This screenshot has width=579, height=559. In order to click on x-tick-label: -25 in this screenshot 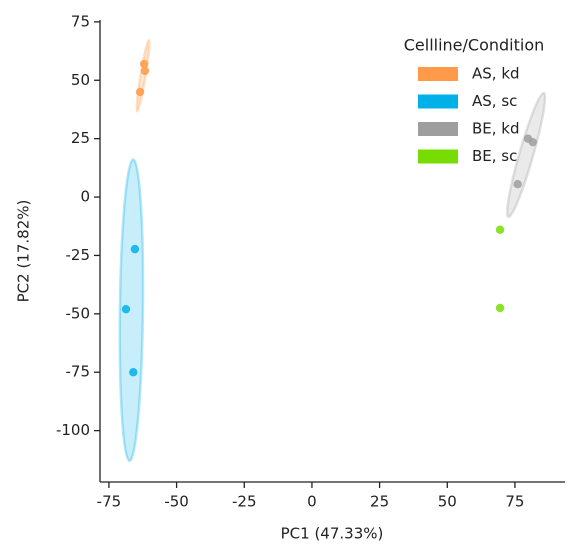, I will do `click(244, 502)`.